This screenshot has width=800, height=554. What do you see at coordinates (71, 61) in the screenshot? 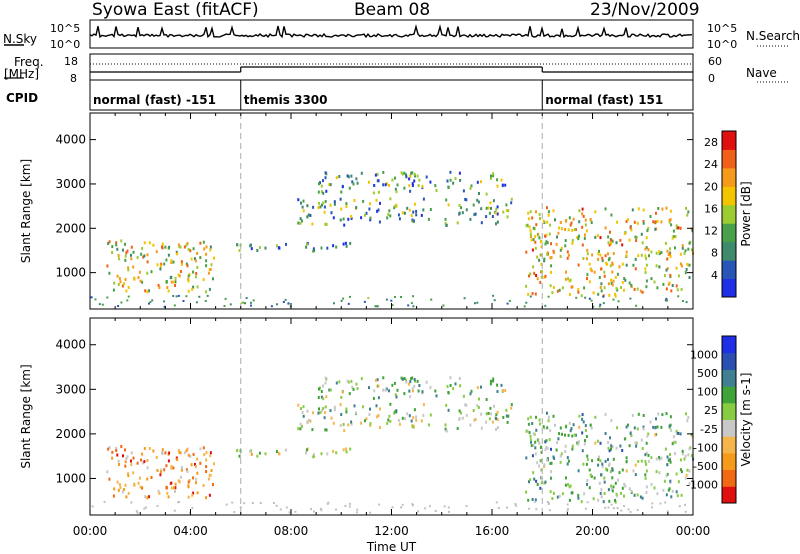
I see `freq-axis-hi: 18` at bounding box center [71, 61].